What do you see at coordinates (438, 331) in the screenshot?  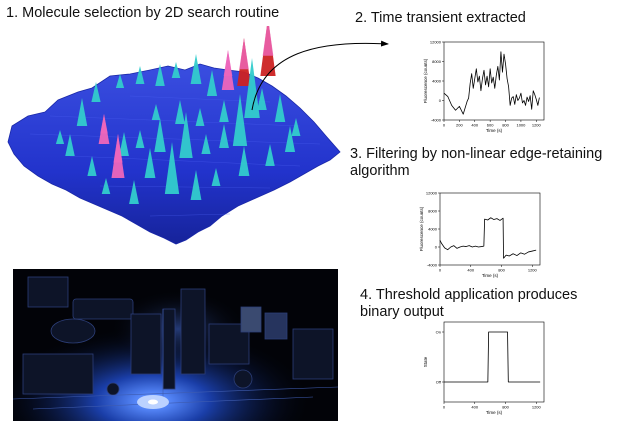 I see `y-tick-label: On` at bounding box center [438, 331].